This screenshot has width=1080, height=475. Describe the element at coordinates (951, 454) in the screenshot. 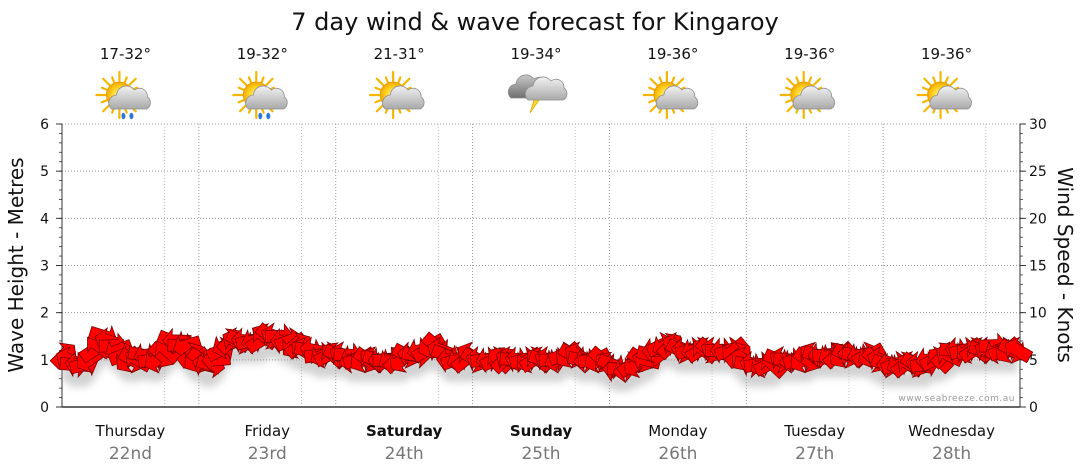

I see `day-date: 28th` at that location.